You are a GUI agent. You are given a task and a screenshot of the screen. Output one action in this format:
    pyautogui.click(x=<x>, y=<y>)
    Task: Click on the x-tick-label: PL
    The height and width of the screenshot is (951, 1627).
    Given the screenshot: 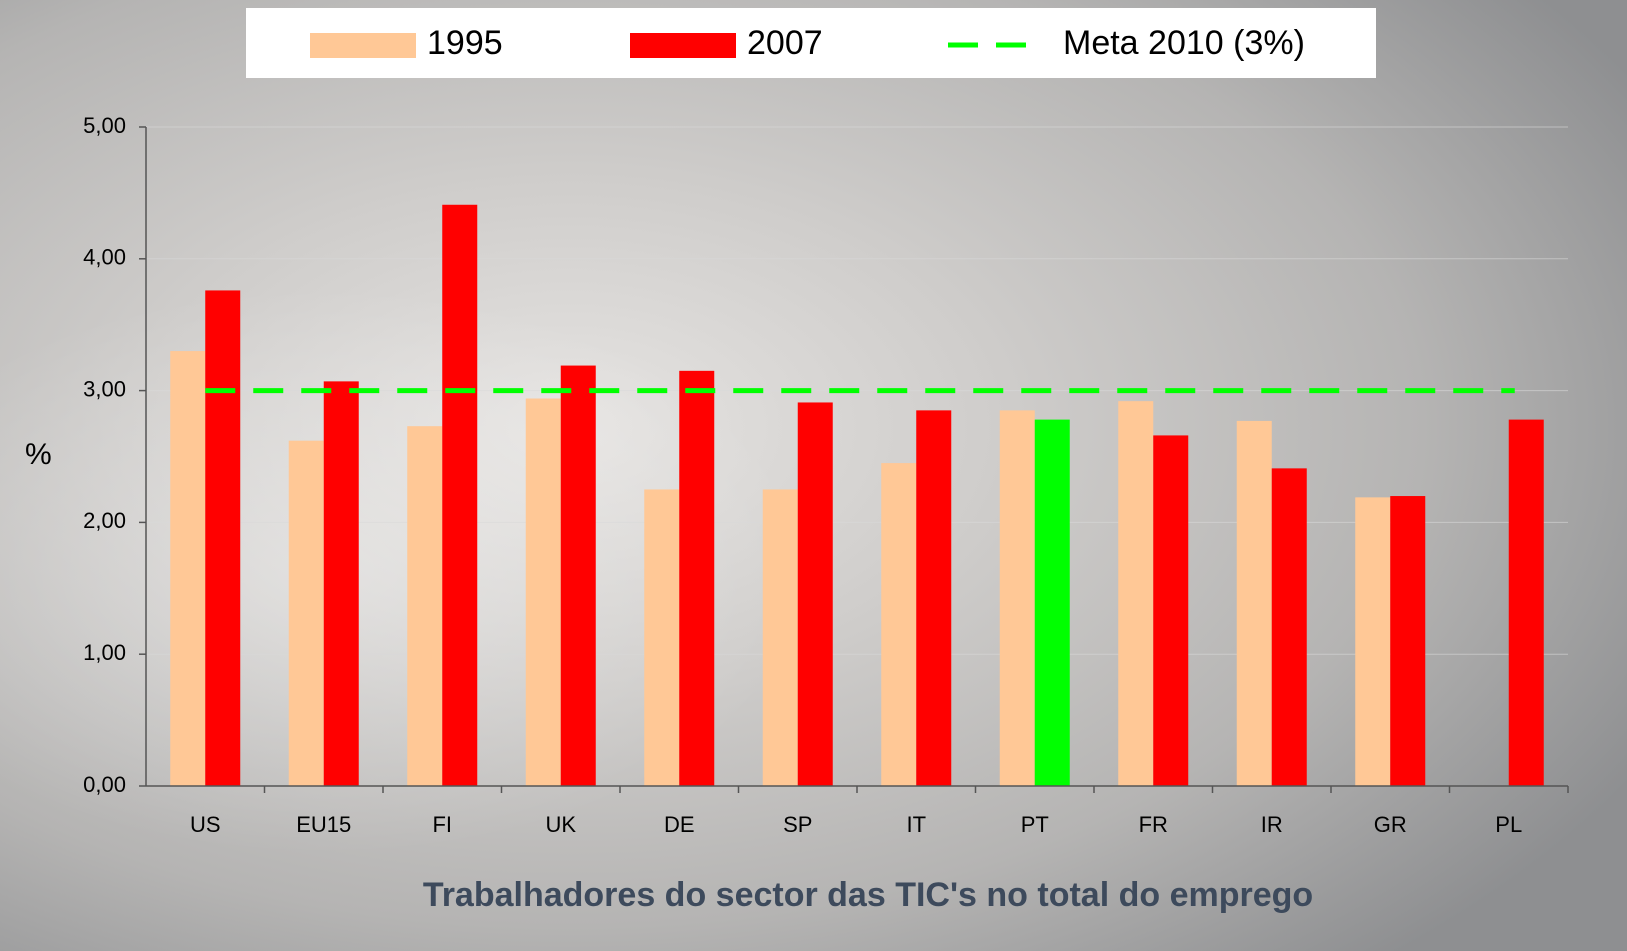 What is the action you would take?
    pyautogui.click(x=1508, y=824)
    